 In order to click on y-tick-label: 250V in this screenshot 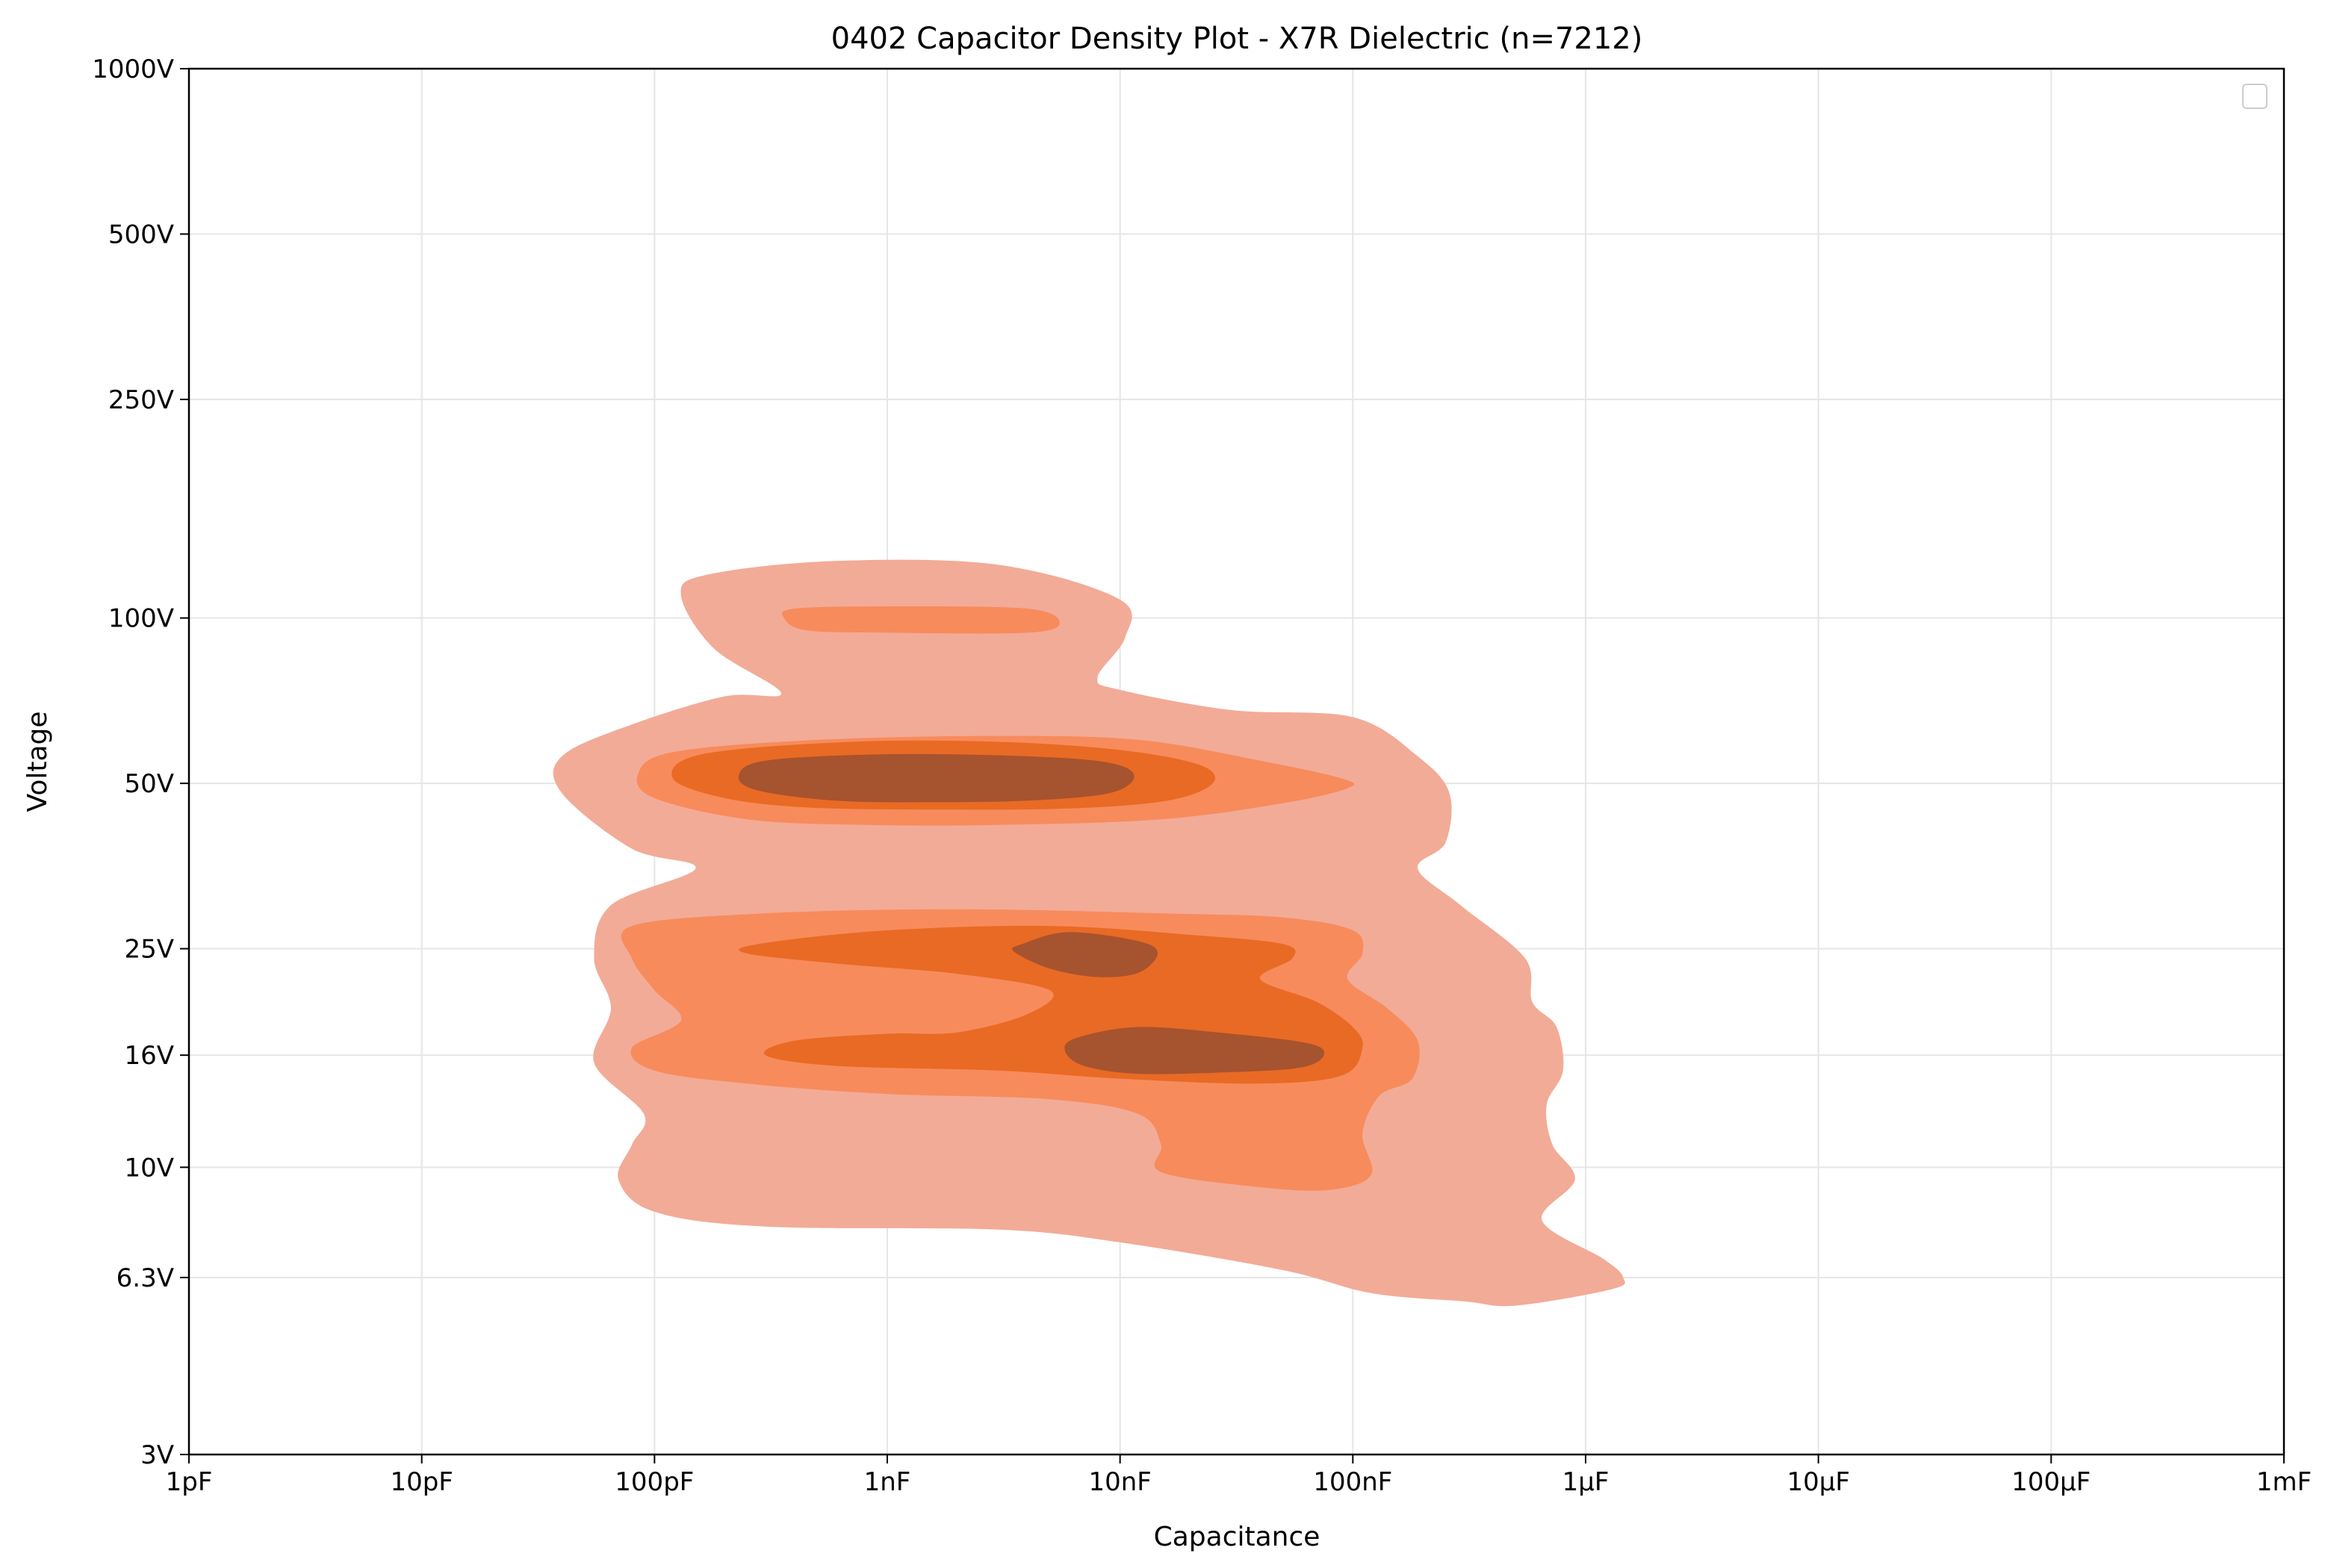, I will do `click(141, 400)`.